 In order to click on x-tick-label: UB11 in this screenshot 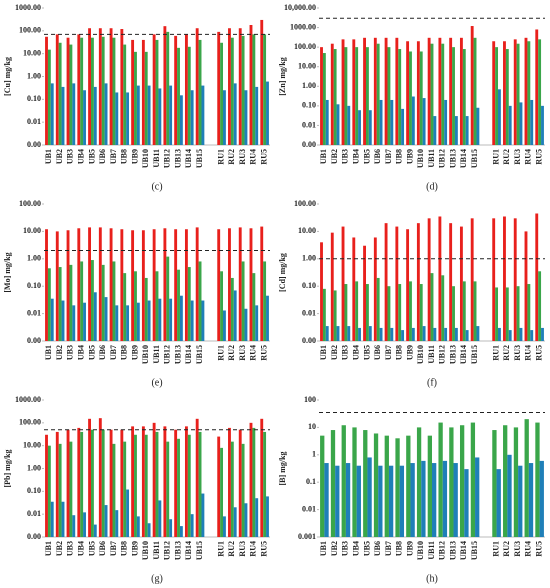, I will do `click(156, 550)`.